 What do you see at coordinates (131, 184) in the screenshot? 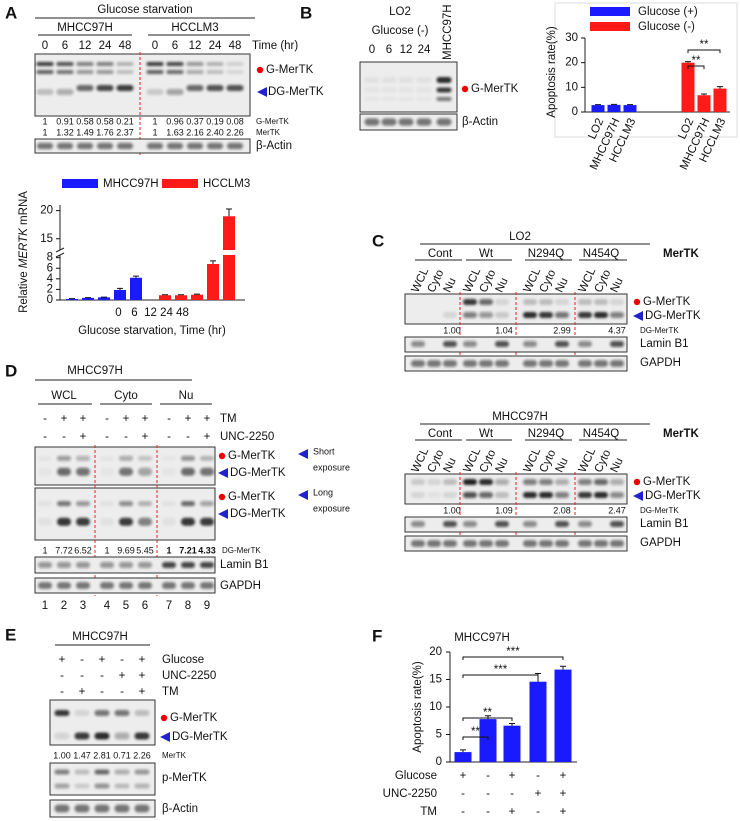
I see `legend-label: MHCC97H` at bounding box center [131, 184].